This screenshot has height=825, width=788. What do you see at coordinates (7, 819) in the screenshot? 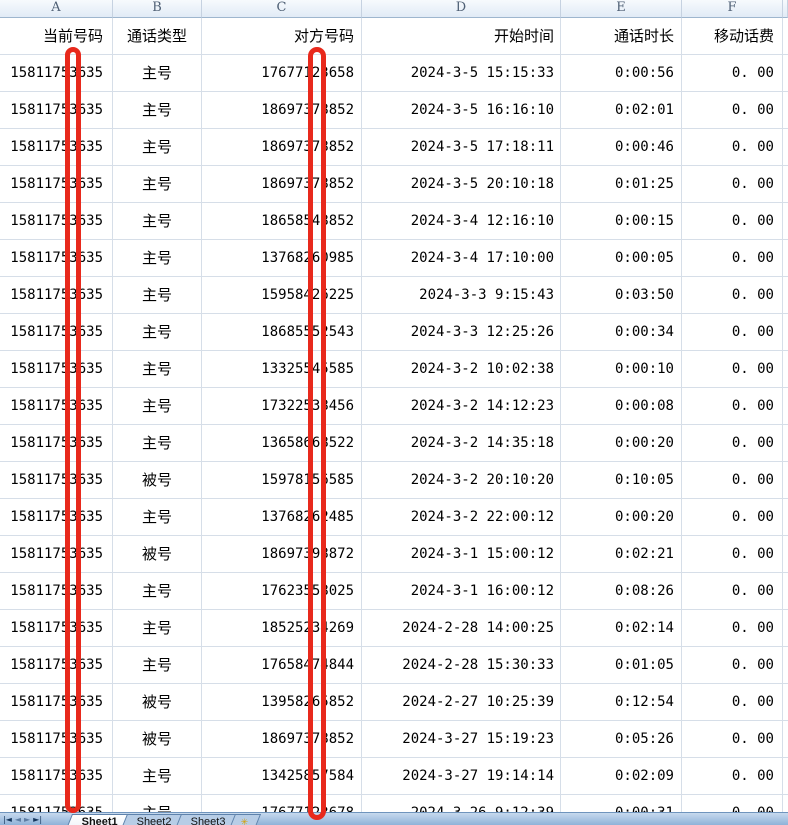
I see `first-sheet-button: |◄` at bounding box center [7, 819].